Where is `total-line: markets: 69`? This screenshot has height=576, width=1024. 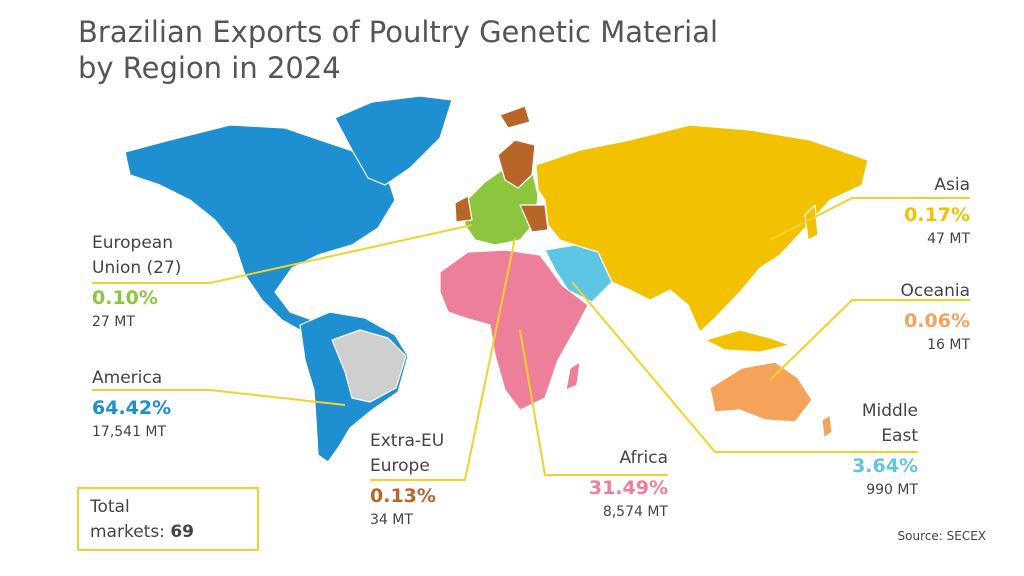 total-line: markets: 69 is located at coordinates (142, 532).